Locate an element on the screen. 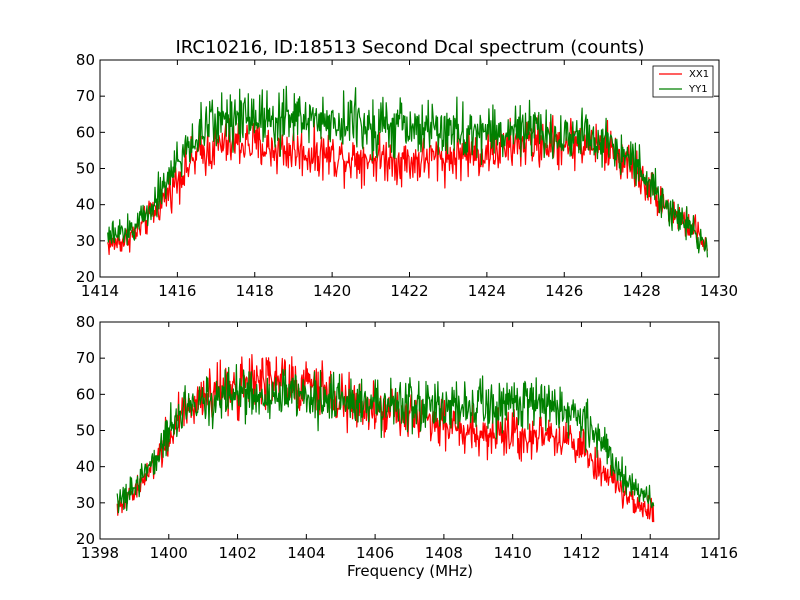  bottom-y-tick-label: 50 is located at coordinates (85, 431).